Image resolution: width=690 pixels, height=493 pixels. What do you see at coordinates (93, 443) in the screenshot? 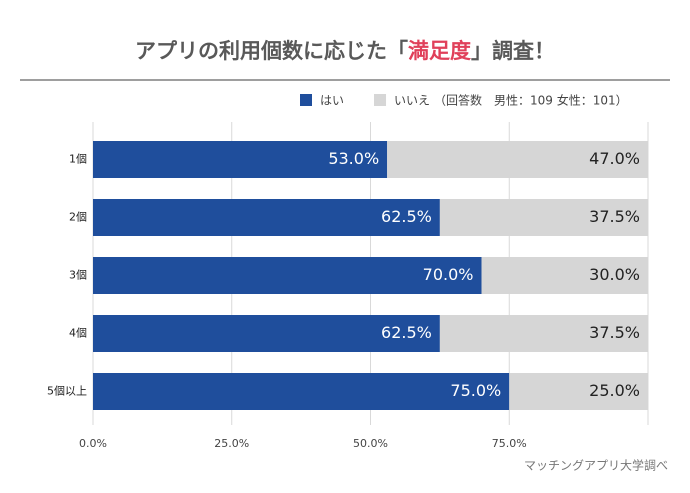
I see `x-tick-label: 0.0%` at bounding box center [93, 443].